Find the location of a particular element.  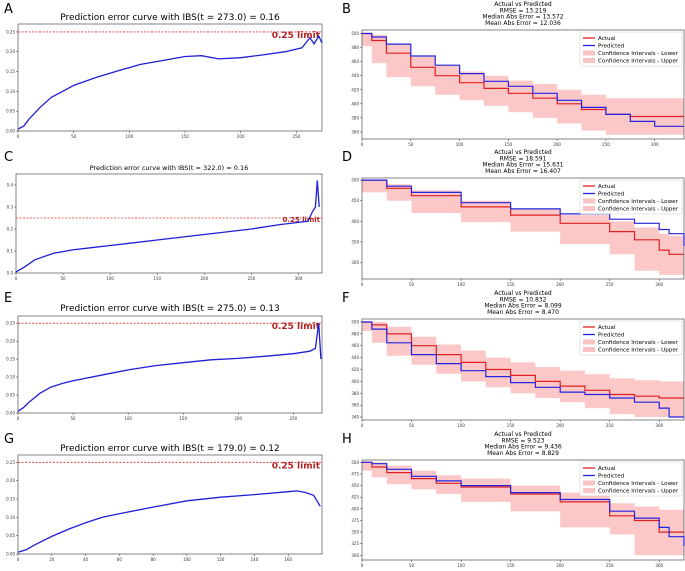

legend-label: Confidence Intervals - Upper is located at coordinates (638, 351).